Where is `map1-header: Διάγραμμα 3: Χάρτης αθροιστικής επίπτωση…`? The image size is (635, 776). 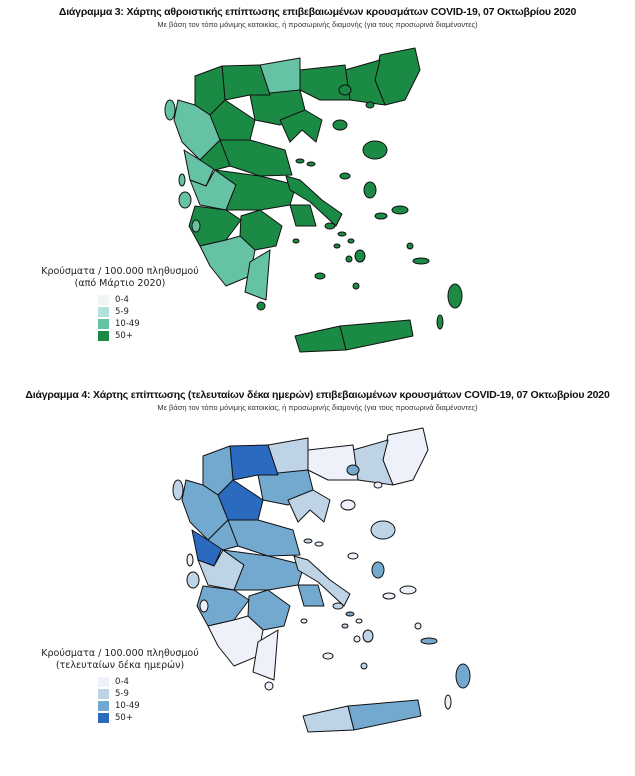
map1-header: Διάγραμμα 3: Χάρτης αθροιστικής επίπτωση… is located at coordinates (317, 18).